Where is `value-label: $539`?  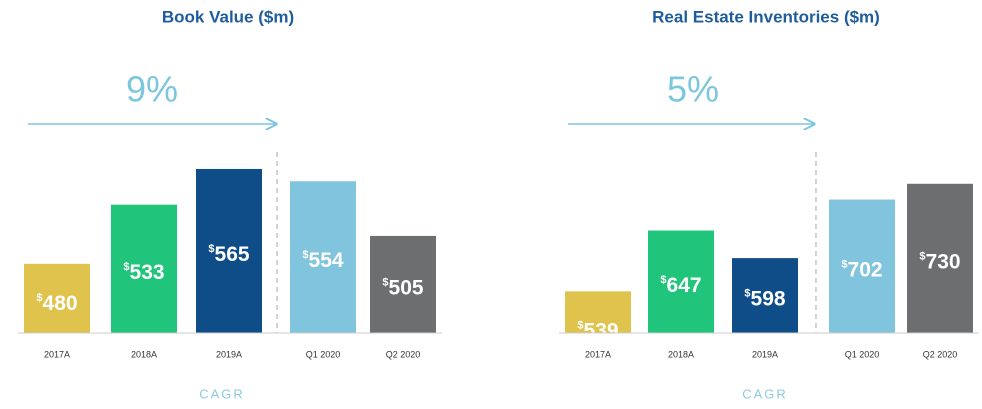 value-label: $539 is located at coordinates (597, 330).